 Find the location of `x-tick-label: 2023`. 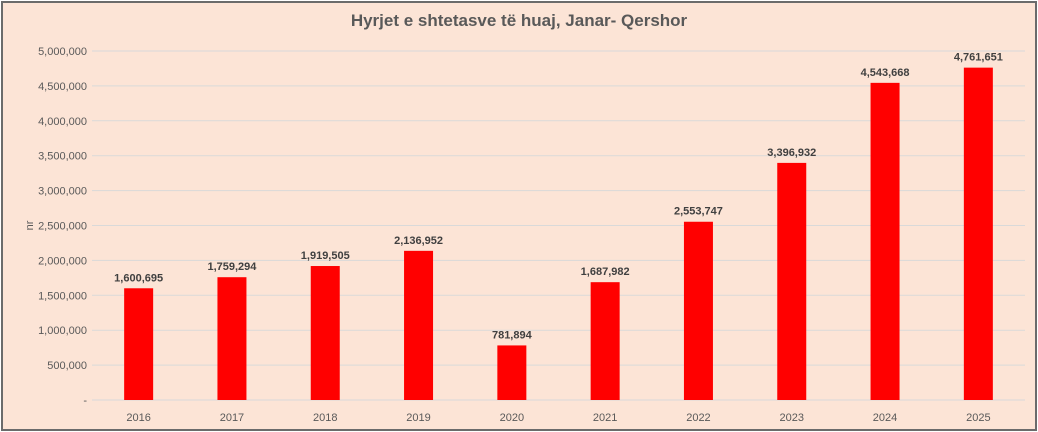

x-tick-label: 2023 is located at coordinates (792, 418).